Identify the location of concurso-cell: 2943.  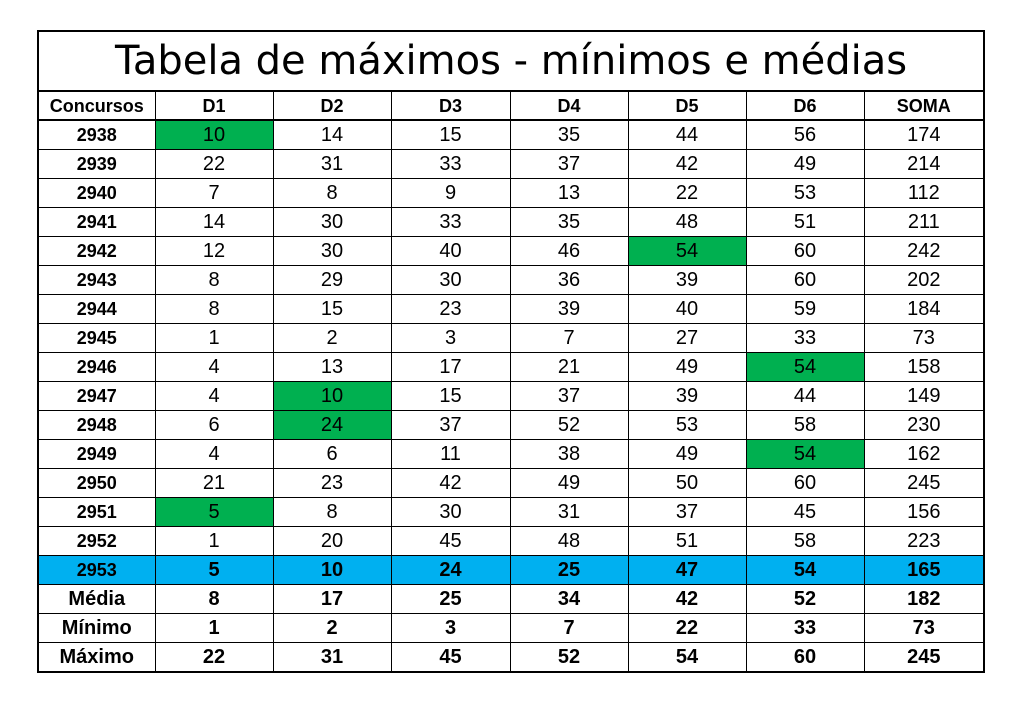
(96, 280).